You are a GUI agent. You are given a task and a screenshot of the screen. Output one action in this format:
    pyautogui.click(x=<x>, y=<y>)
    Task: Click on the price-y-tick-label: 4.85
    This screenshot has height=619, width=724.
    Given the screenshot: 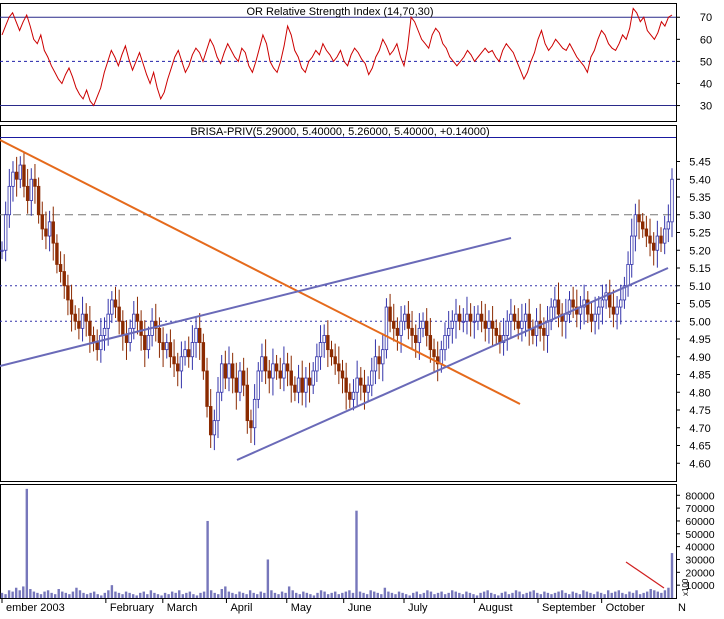 What is the action you would take?
    pyautogui.click(x=699, y=376)
    